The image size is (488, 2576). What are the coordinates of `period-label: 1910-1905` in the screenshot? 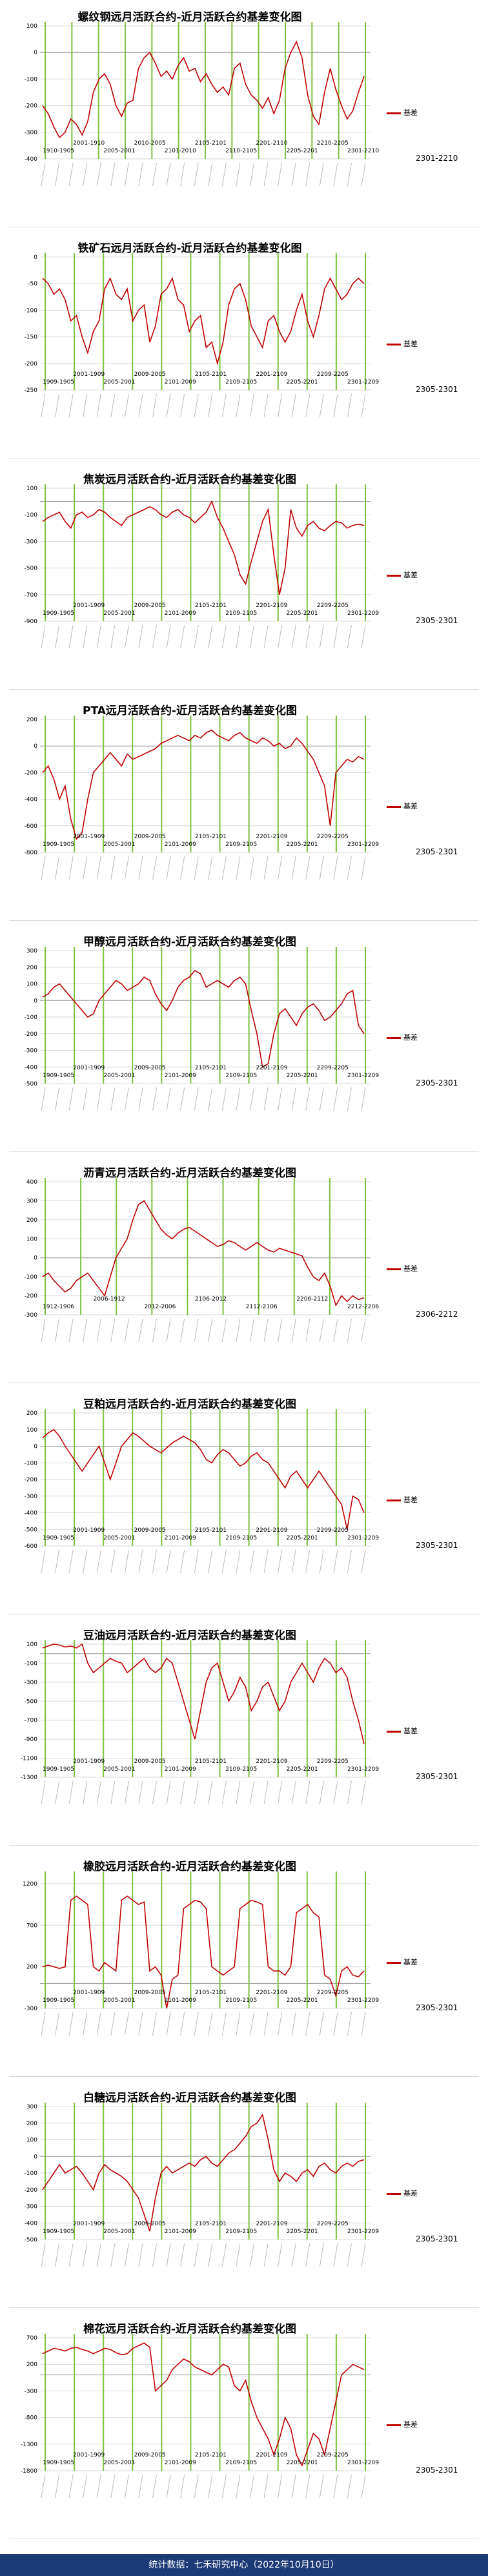 It's located at (58, 151).